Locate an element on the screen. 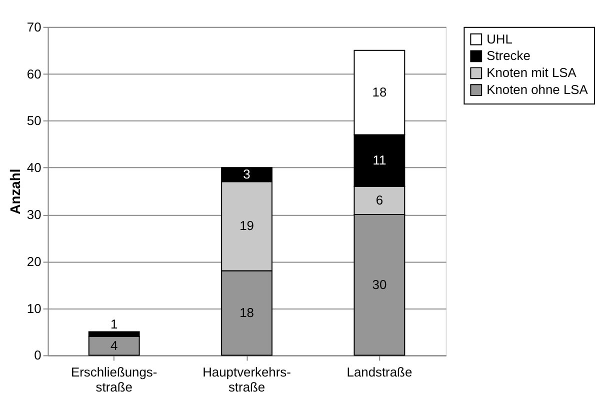  data-label: 1 is located at coordinates (114, 324).